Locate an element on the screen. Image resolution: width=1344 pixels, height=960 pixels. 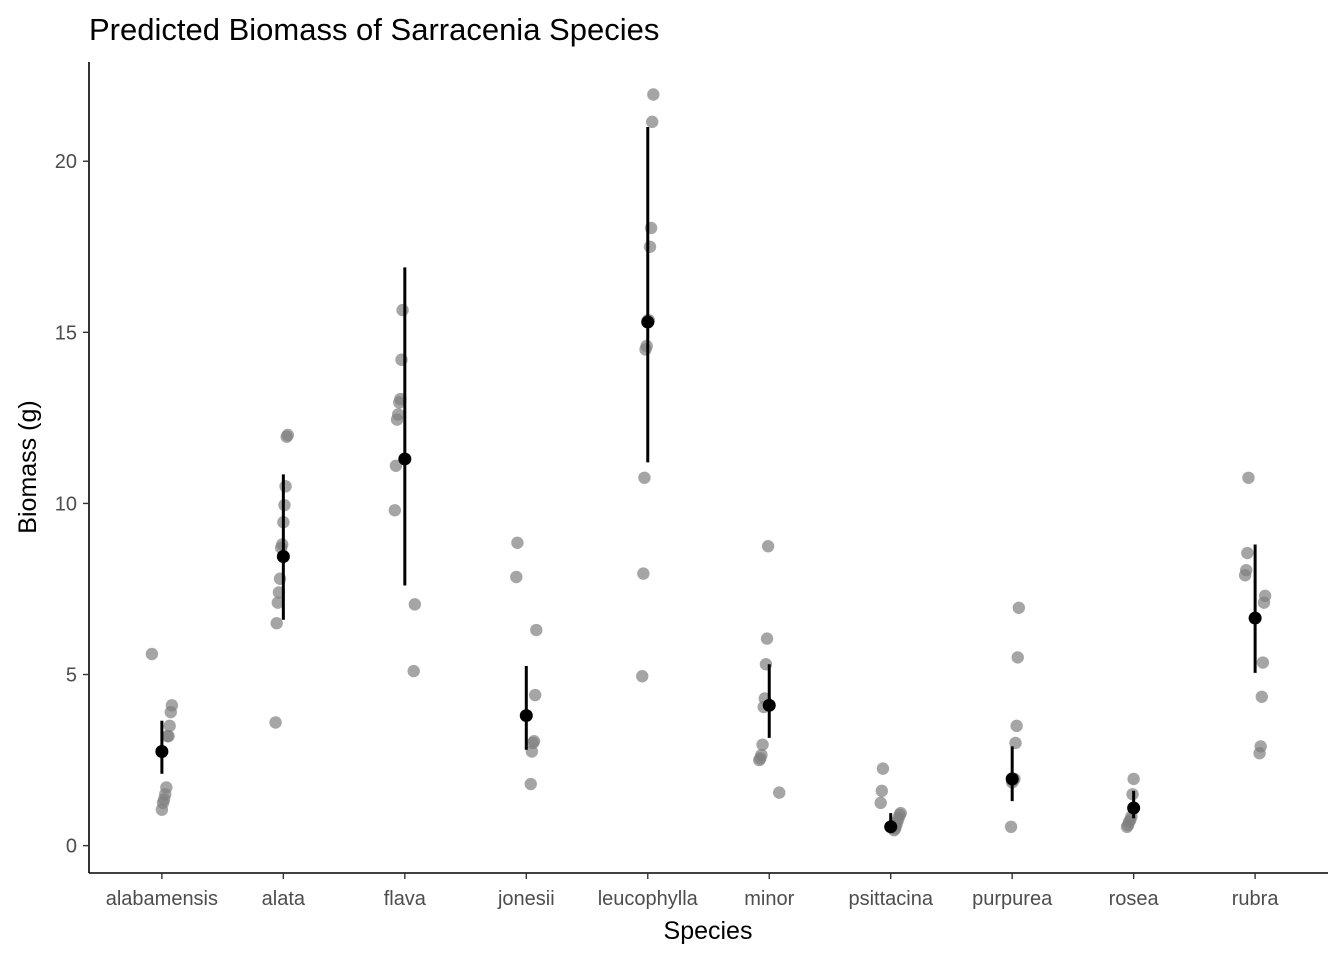
x-tick-label: minor is located at coordinates (769, 899).